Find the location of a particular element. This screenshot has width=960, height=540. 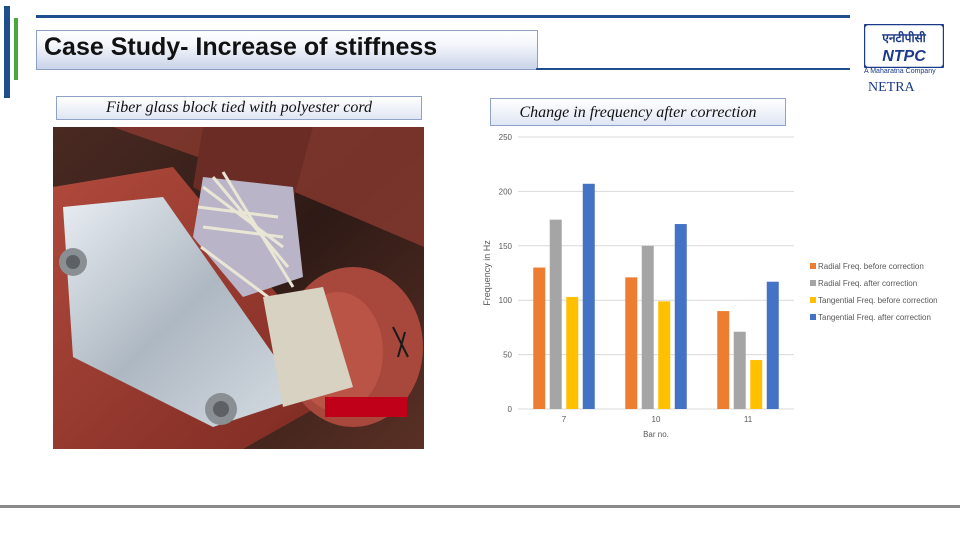

accent-bar-green is located at coordinates (16, 49).